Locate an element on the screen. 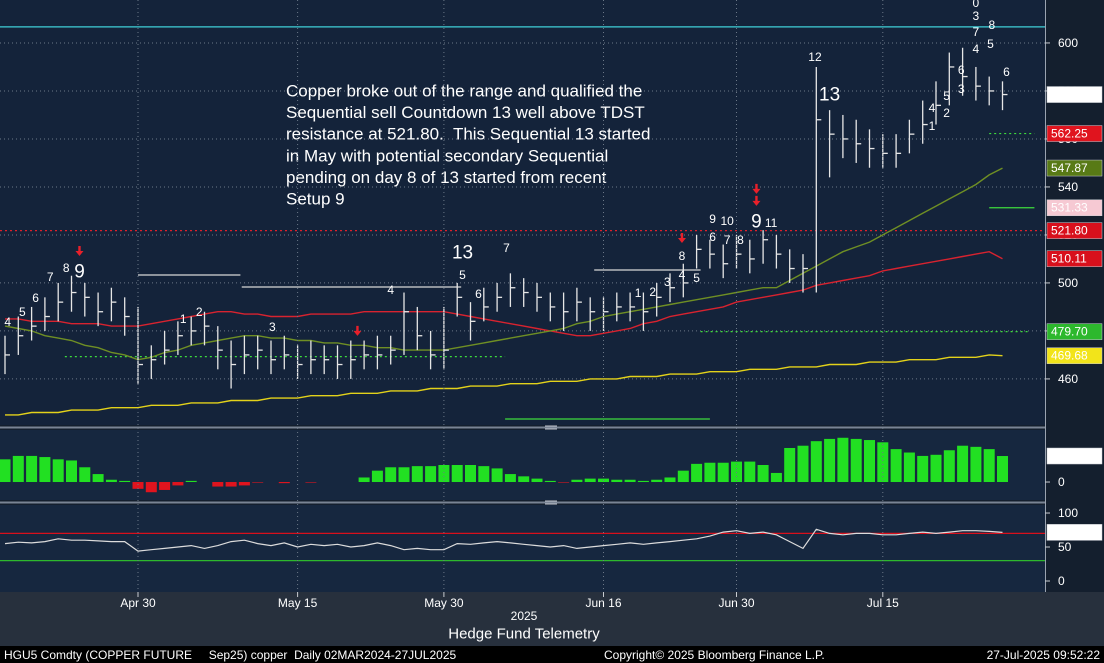  y-tick-label: 100 is located at coordinates (1068, 513).